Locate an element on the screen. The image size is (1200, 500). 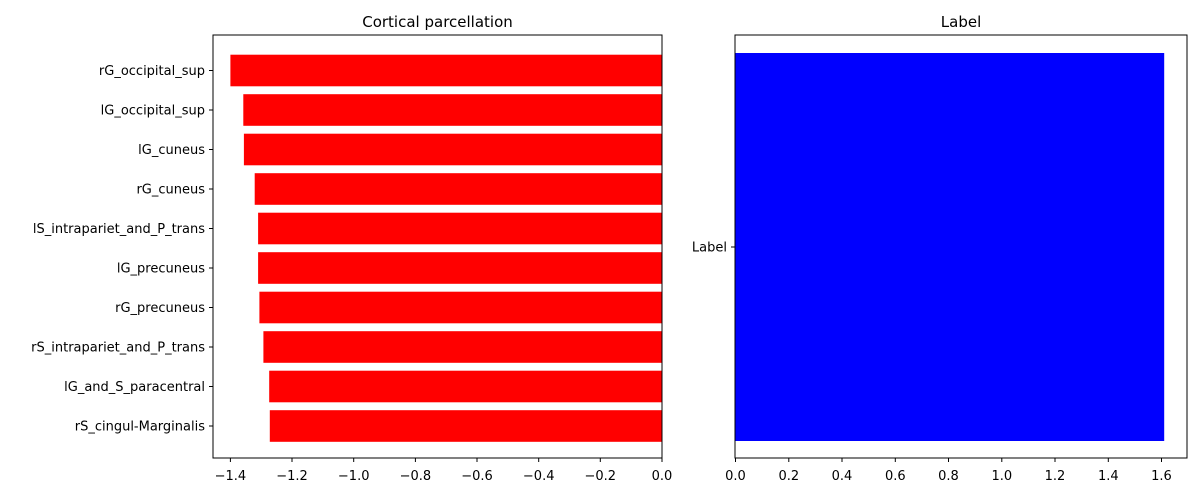
xtick-label: 0.8 is located at coordinates (948, 476).